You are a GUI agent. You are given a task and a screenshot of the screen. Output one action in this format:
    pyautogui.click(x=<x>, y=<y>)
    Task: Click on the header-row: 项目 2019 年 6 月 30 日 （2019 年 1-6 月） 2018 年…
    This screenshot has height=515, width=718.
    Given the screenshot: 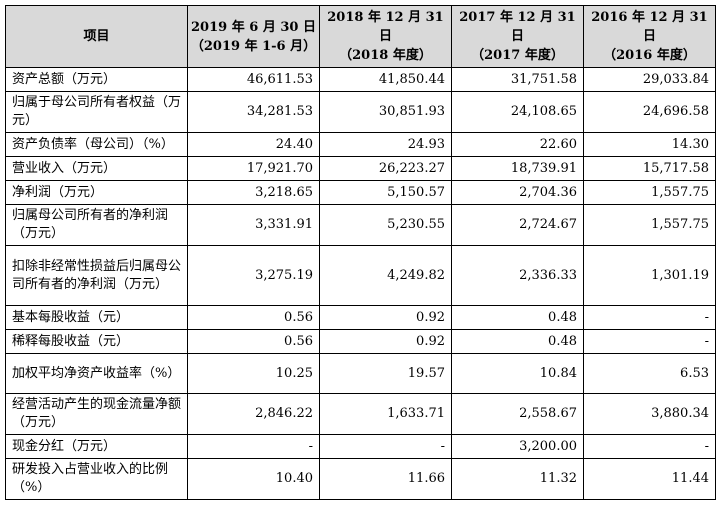 What is the action you would take?
    pyautogui.click(x=360, y=36)
    